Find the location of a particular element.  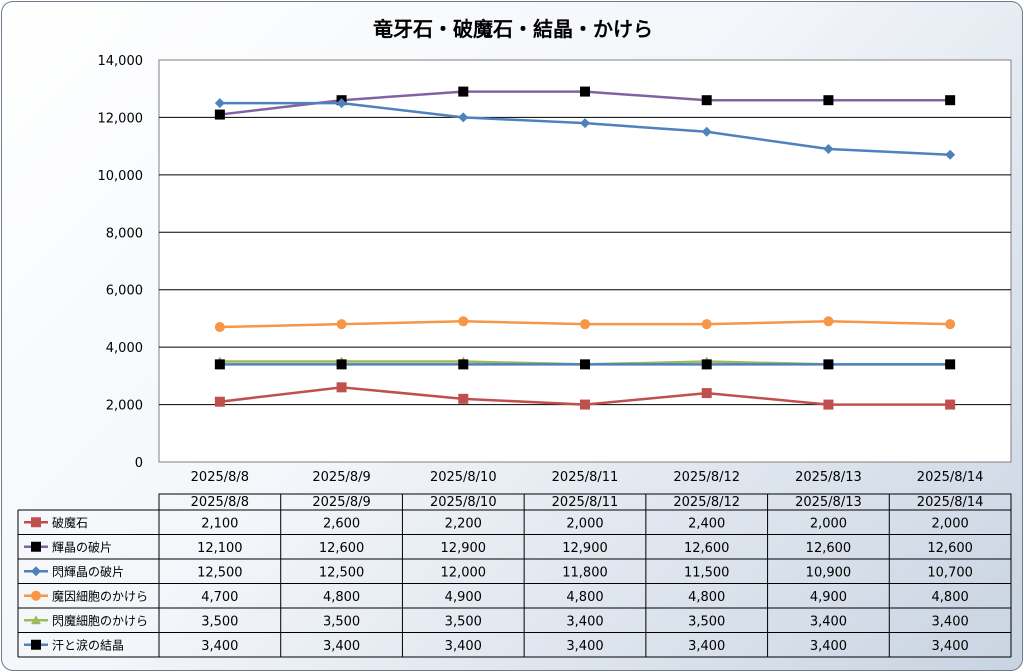

table-value-cell: 2,600 is located at coordinates (341, 523).